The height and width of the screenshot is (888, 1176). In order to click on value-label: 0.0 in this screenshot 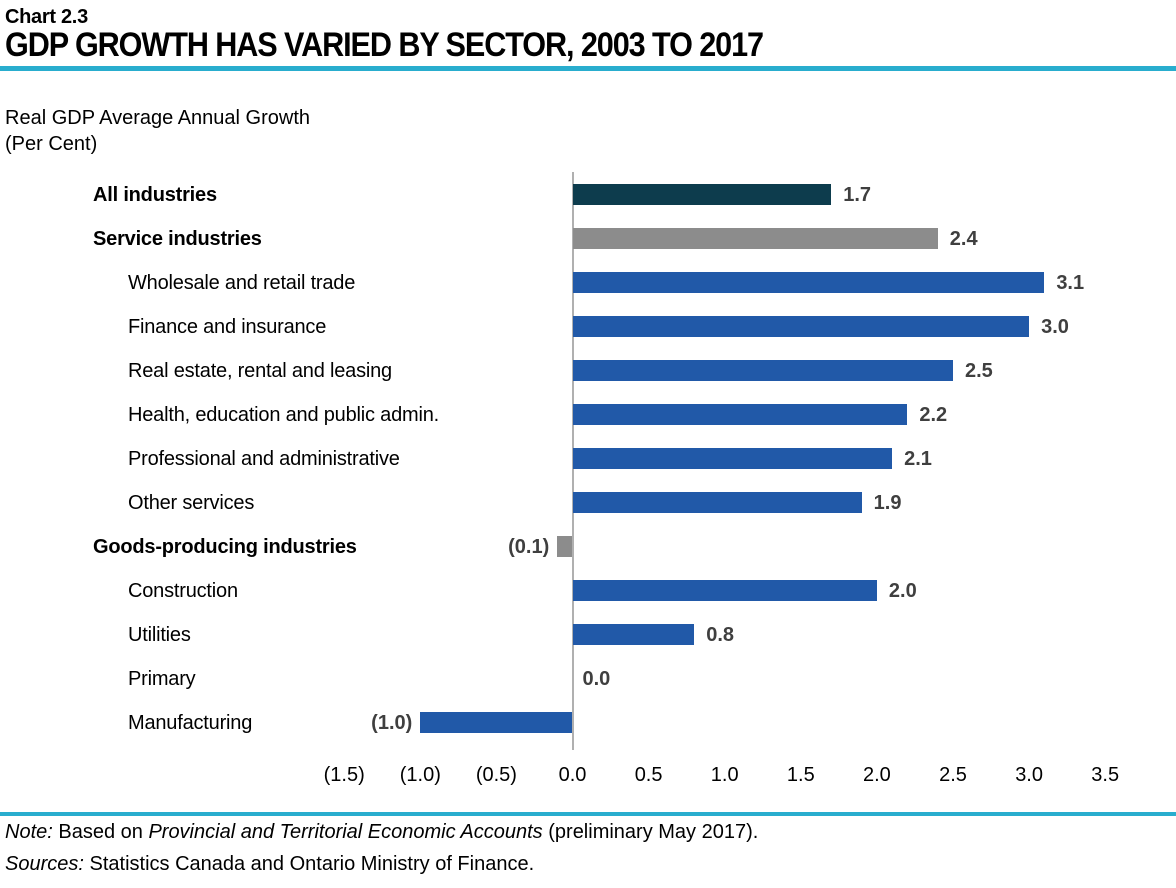, I will do `click(596, 679)`.